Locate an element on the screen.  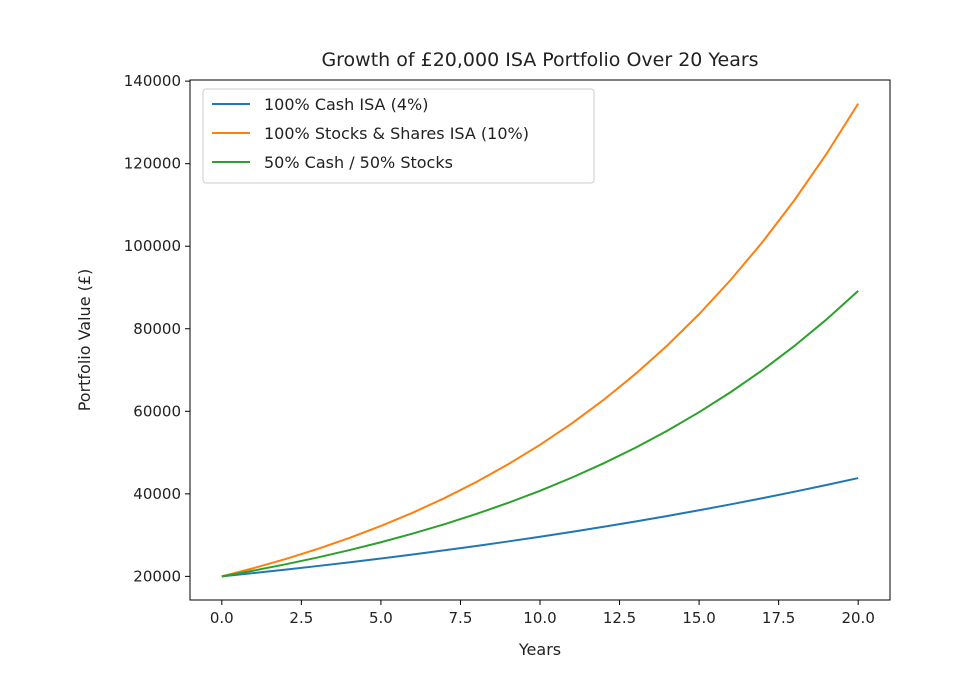
y-tick-label: 100000 is located at coordinates (152, 246).